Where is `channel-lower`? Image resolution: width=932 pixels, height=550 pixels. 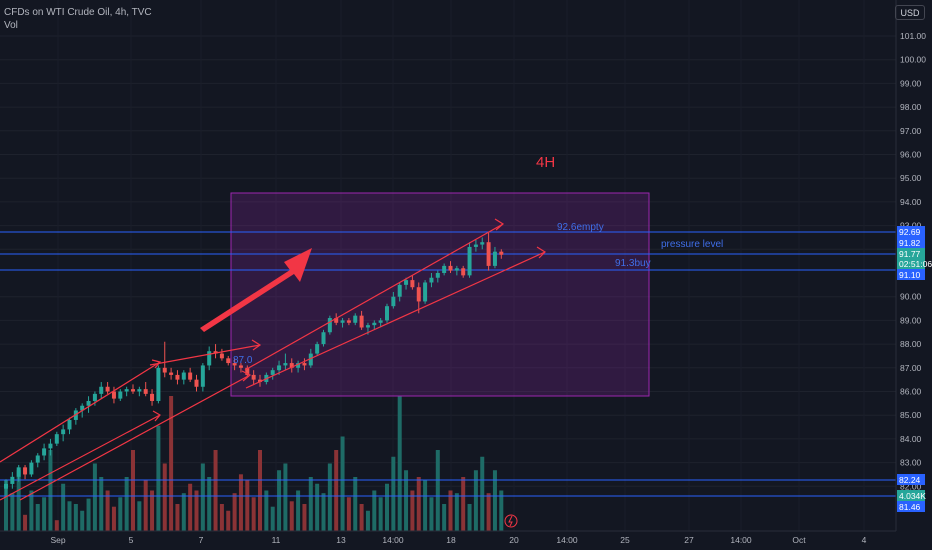
channel-lower is located at coordinates (395, 320).